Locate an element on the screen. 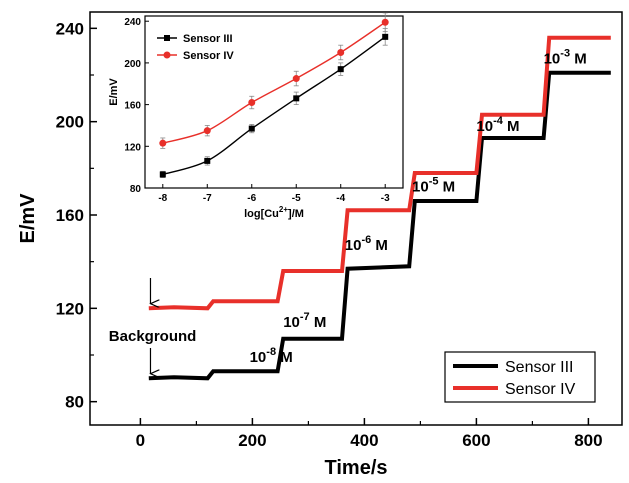  concentration-label-3: 10-6 M is located at coordinates (366, 244).